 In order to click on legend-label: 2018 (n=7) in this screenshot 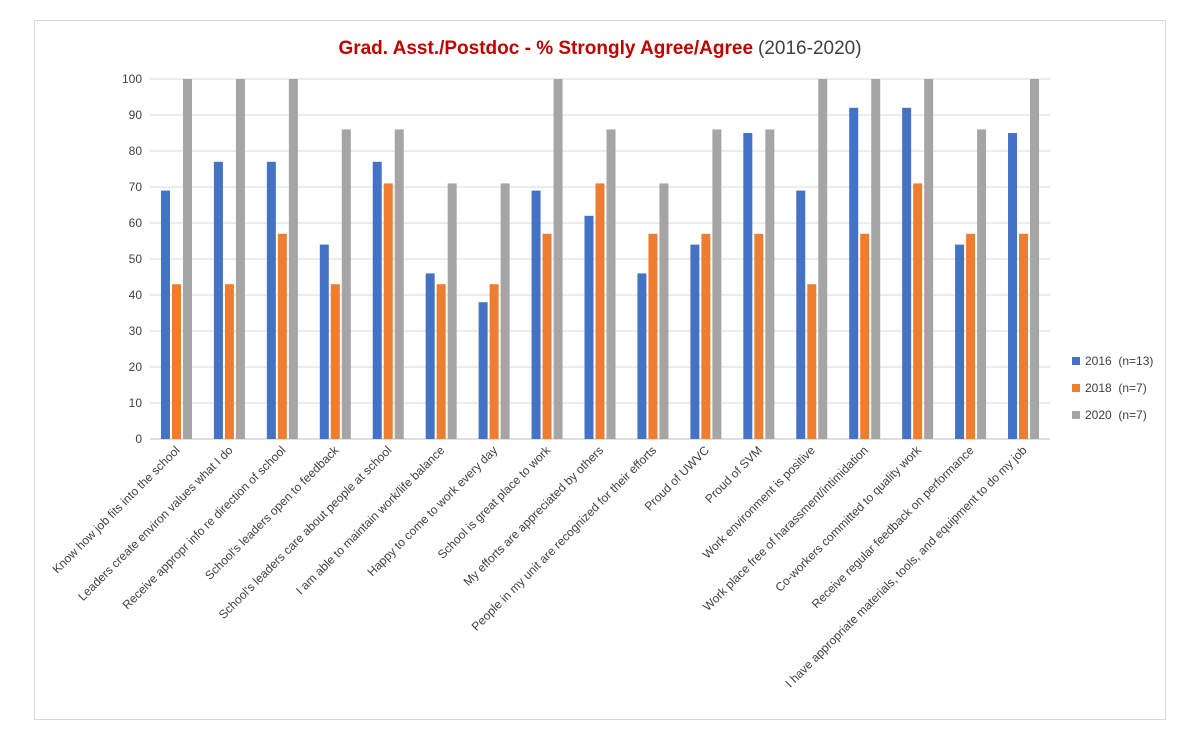, I will do `click(1116, 388)`.